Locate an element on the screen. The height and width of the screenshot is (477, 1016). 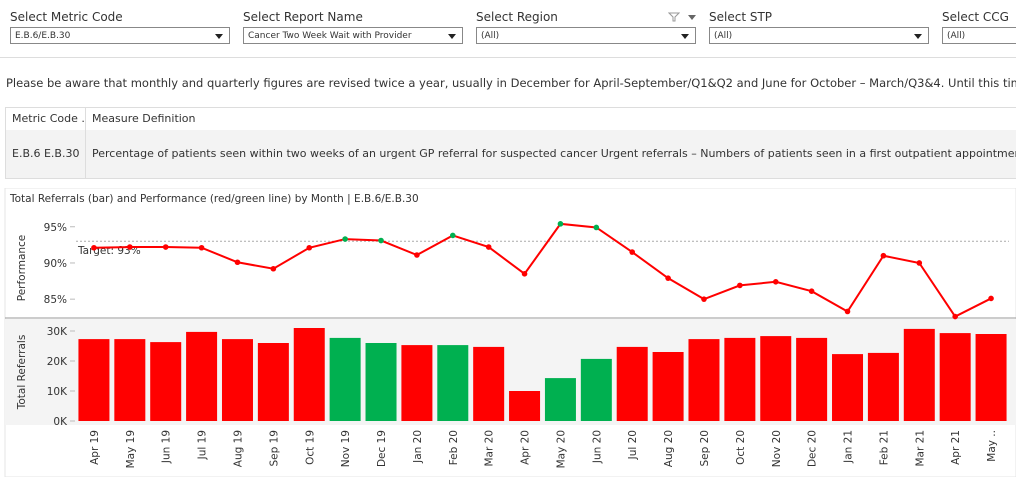
filter-label: Select Region is located at coordinates (517, 17).